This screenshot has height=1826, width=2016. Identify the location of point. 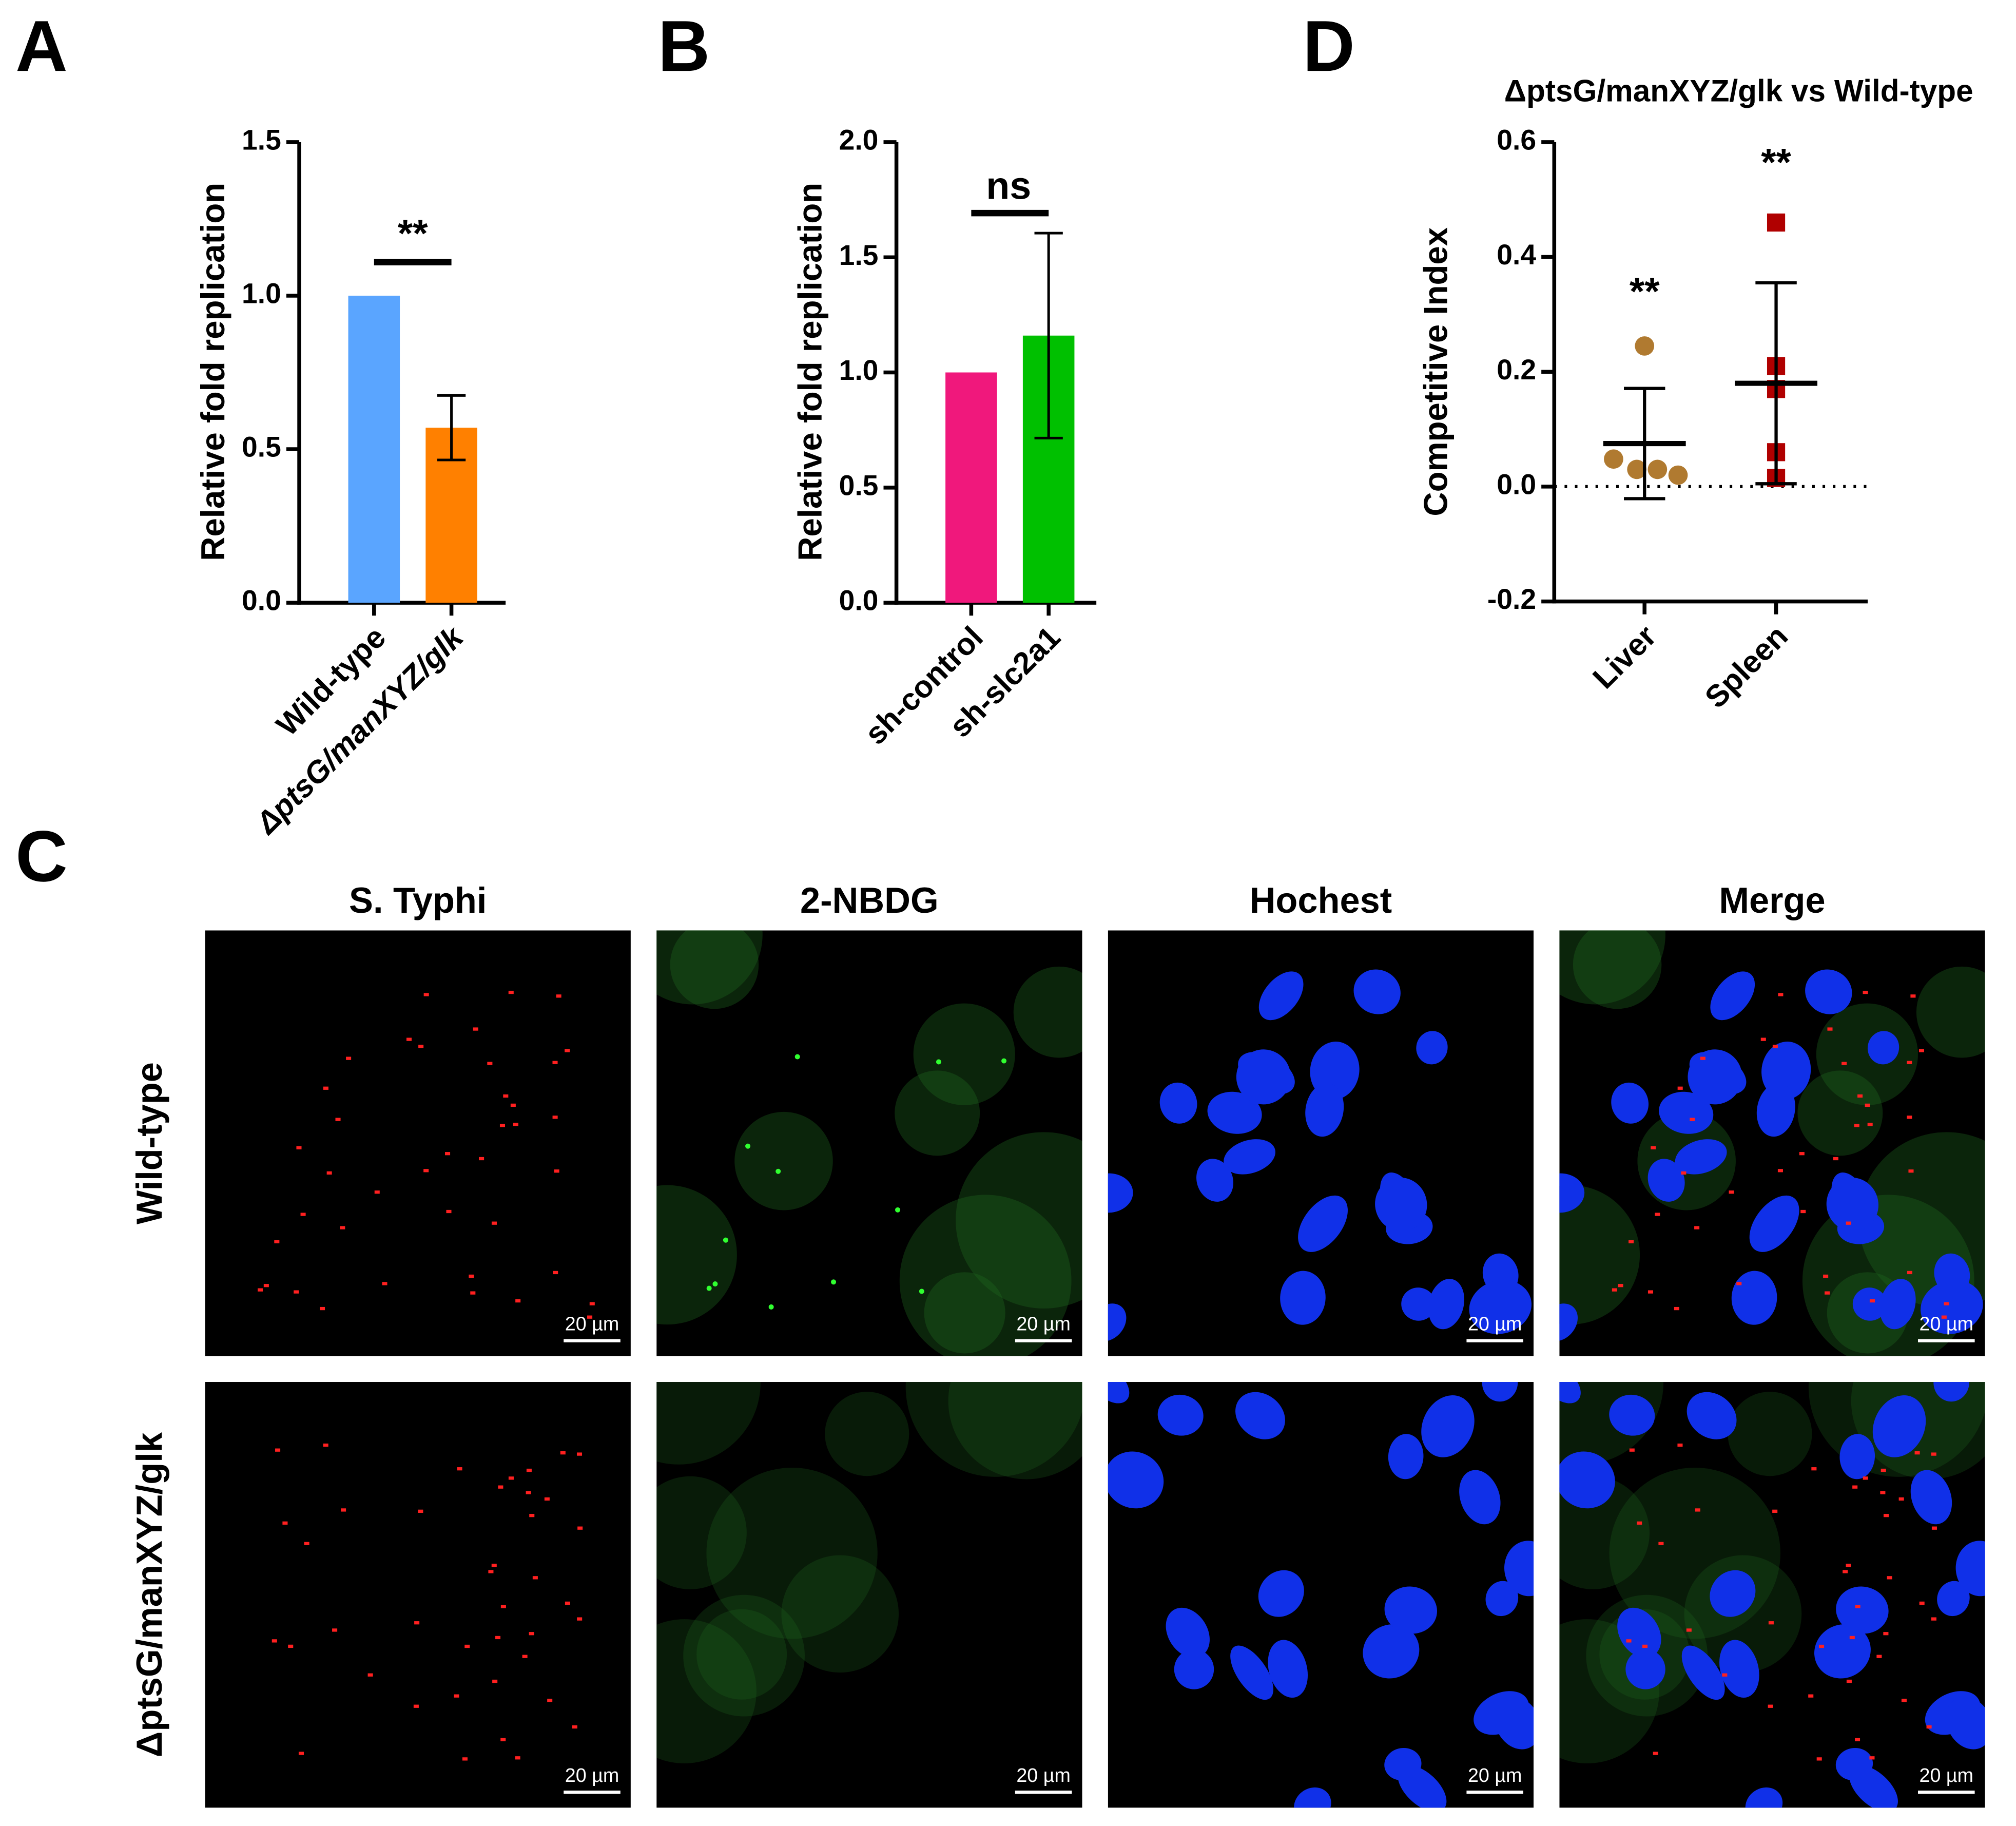
(1678, 475).